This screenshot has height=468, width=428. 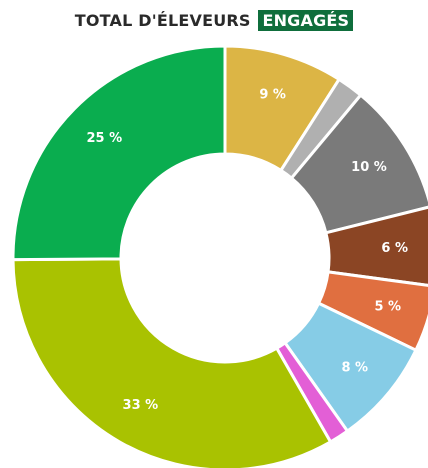 I want to click on slice-label: 5 %, so click(x=387, y=306).